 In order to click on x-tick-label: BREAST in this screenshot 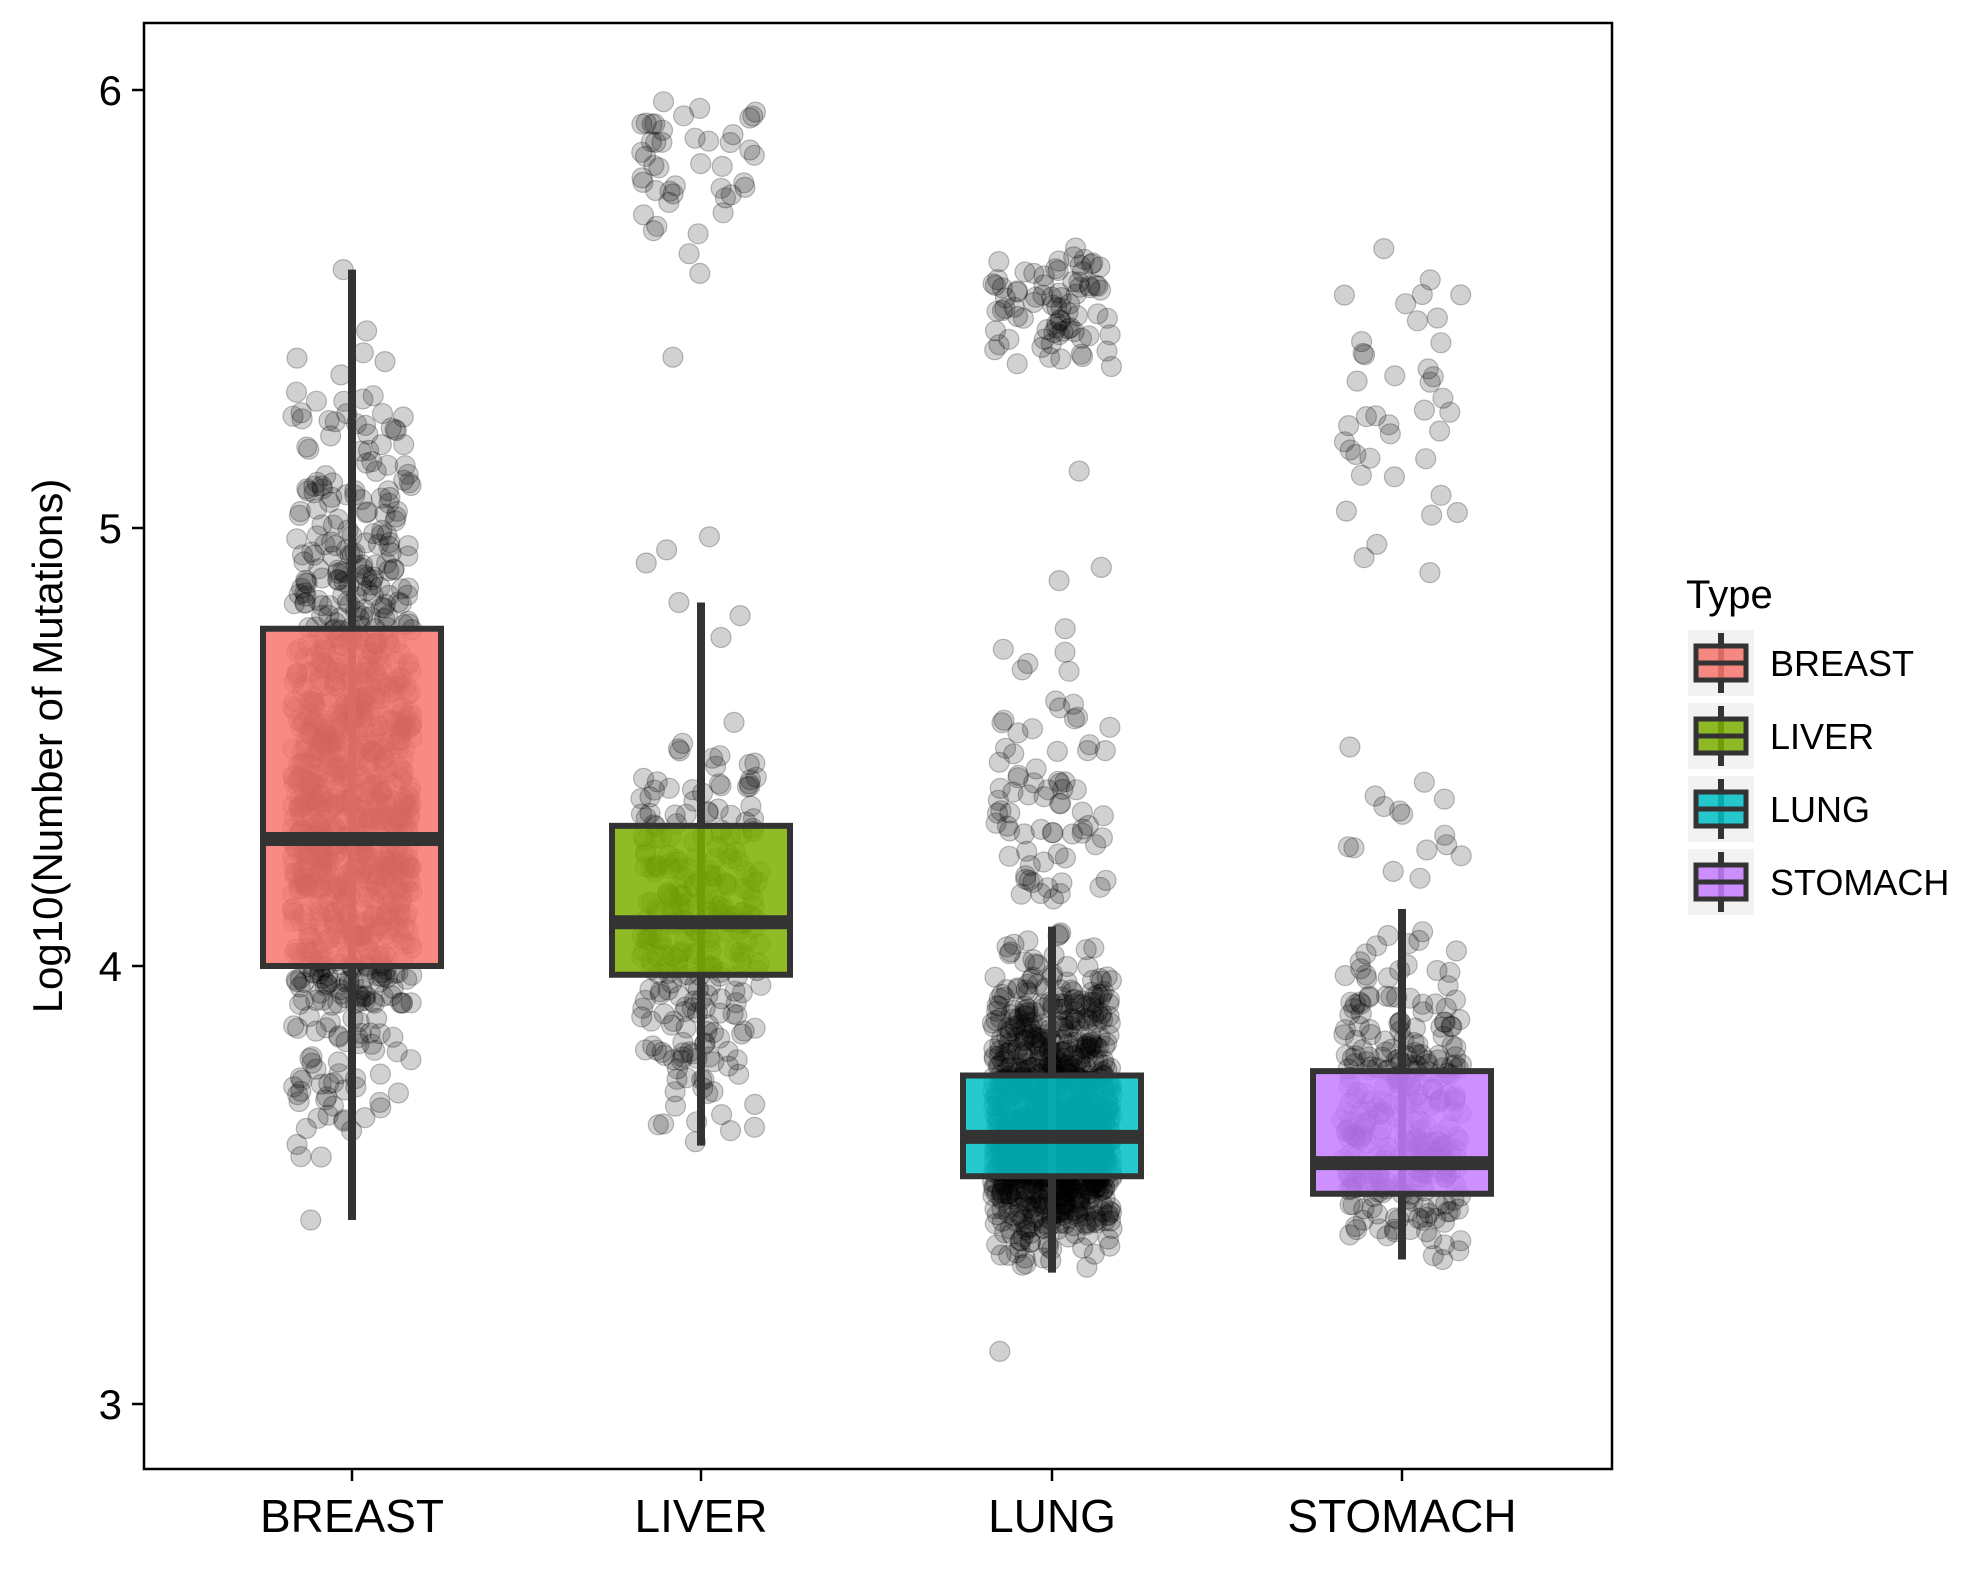, I will do `click(352, 1516)`.